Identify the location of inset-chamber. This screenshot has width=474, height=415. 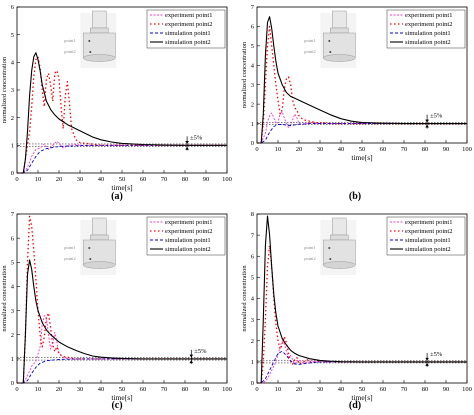
(339, 45).